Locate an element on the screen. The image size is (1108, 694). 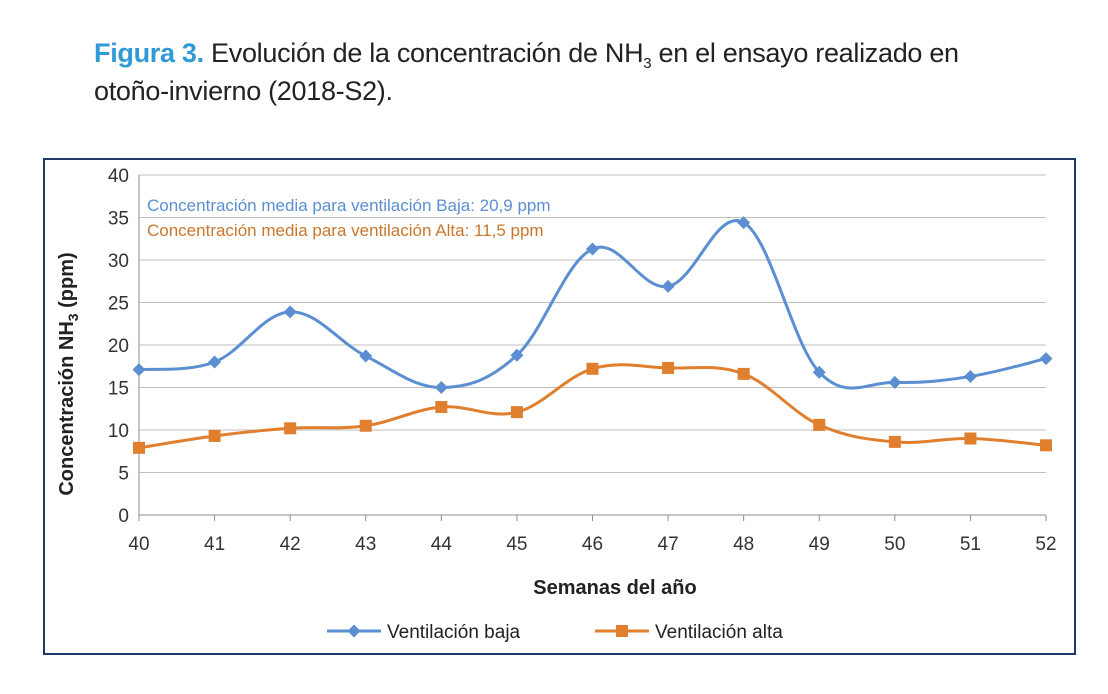
y-axis-title-sub: 3 is located at coordinates (73, 317).